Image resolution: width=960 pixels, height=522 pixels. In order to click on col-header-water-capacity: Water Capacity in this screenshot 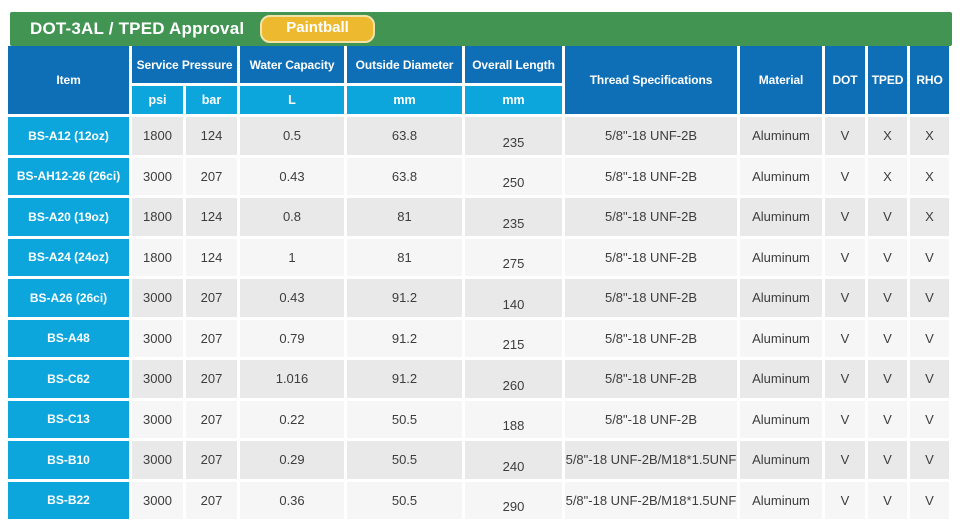, I will do `click(292, 64)`.